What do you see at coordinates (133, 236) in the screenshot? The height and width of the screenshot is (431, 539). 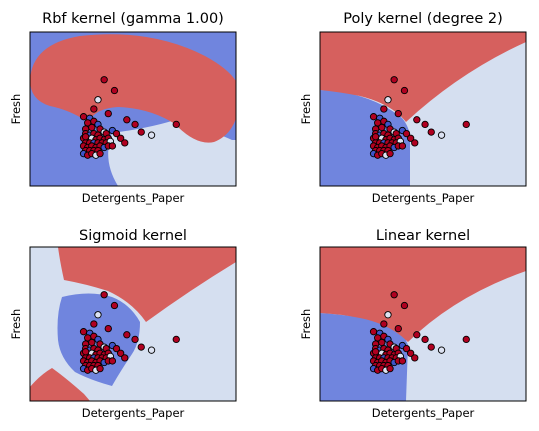 I see `chart-title: Sigmoid kernel` at bounding box center [133, 236].